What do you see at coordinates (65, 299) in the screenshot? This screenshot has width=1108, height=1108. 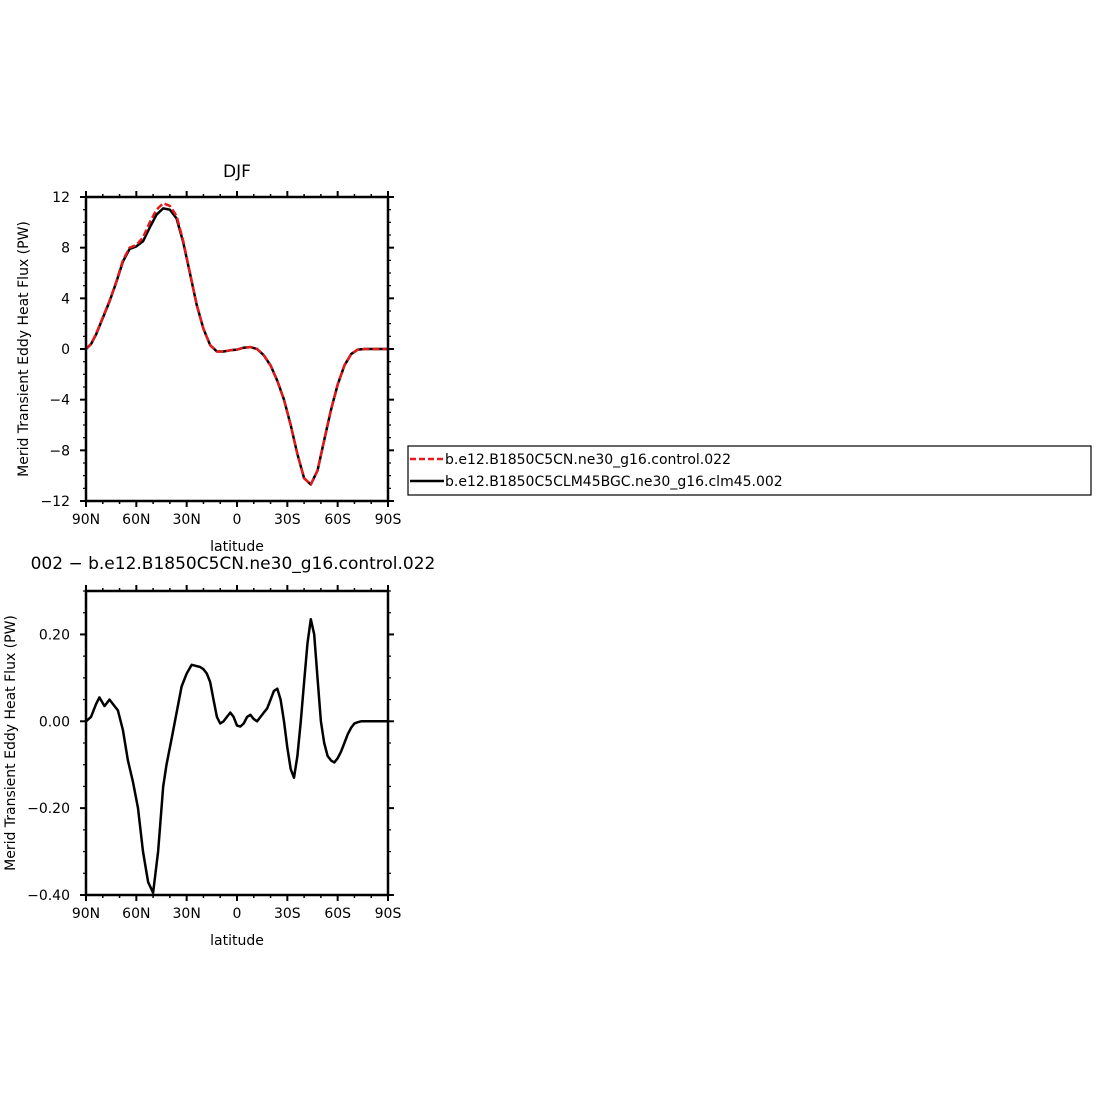 I see `top-chart-y-tick-label: 4` at bounding box center [65, 299].